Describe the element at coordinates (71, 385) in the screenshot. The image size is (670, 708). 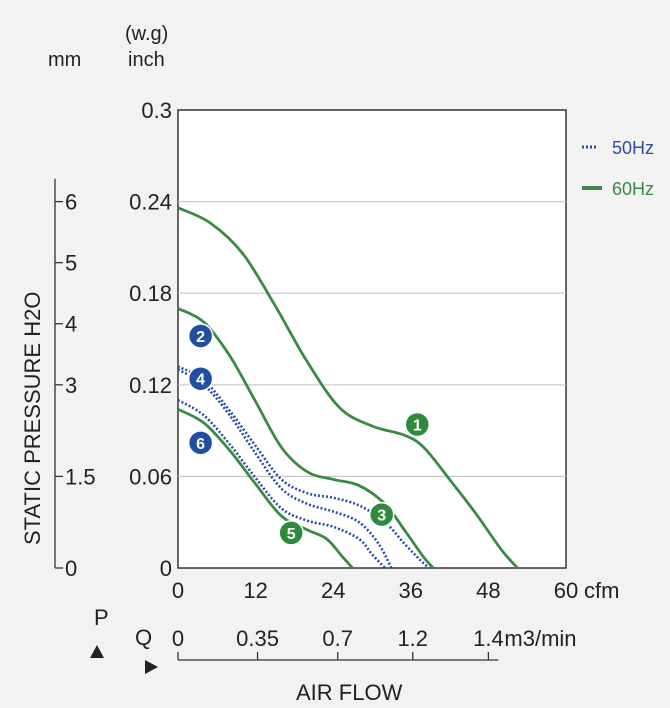
I see `mm-tick-label: 3` at that location.